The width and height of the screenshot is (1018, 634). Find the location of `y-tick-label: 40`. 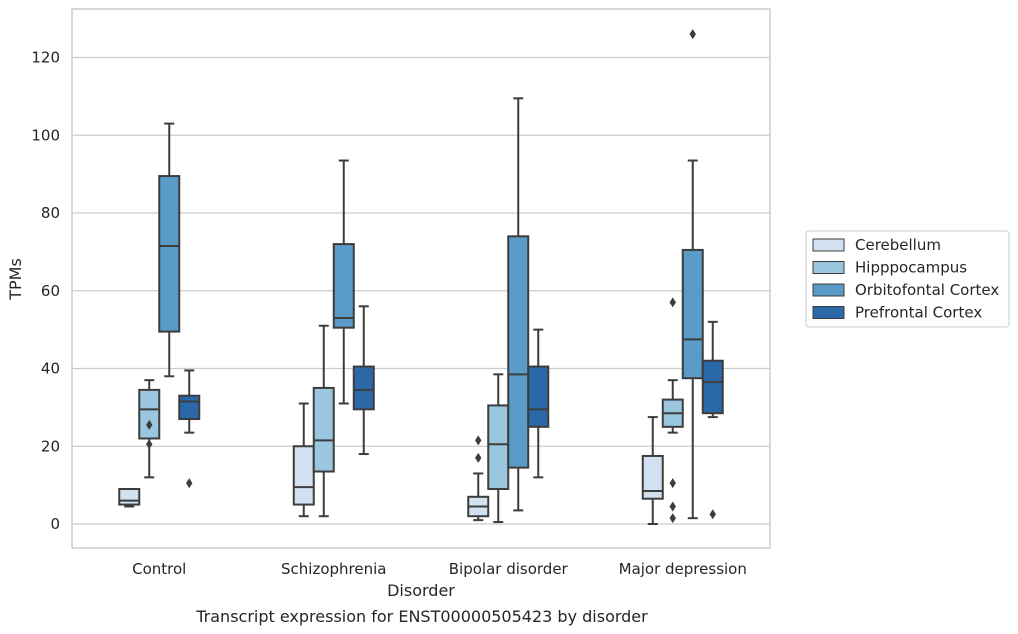

y-tick-label: 40 is located at coordinates (50, 369).